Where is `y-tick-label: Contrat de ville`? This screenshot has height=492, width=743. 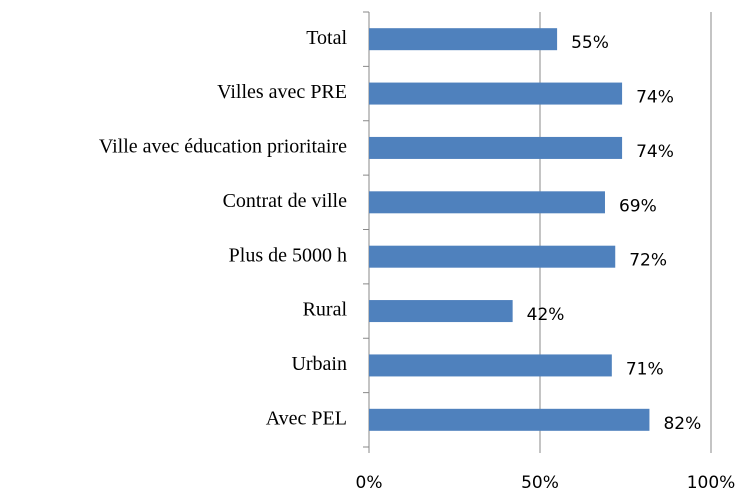
y-tick-label: Contrat de ville is located at coordinates (285, 201).